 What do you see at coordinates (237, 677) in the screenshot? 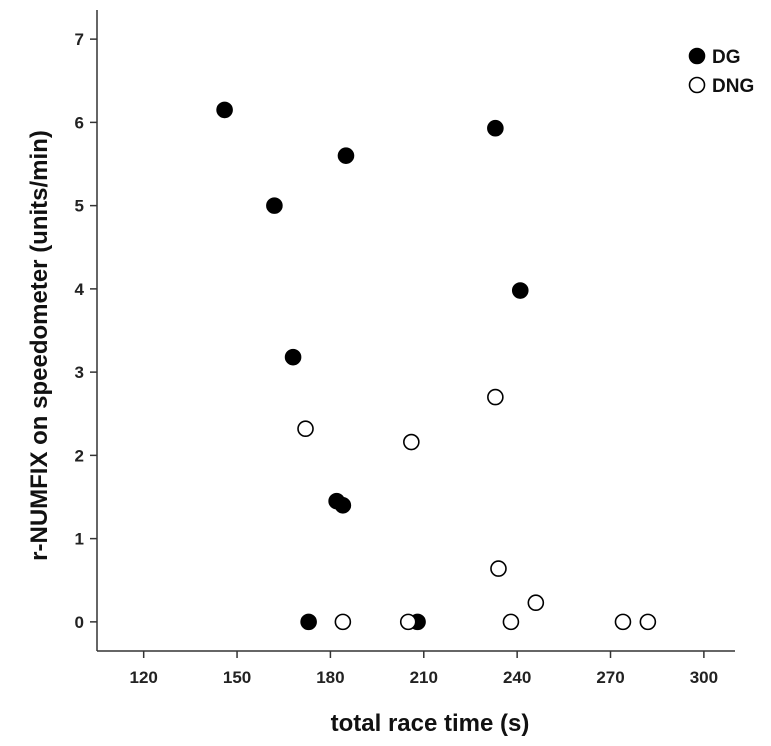
I see `x-tick-label: 150` at bounding box center [237, 677].